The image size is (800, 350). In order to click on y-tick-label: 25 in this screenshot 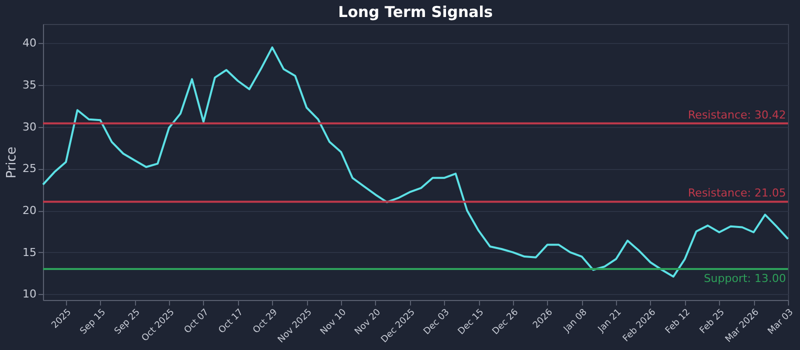, I will do `click(29, 169)`.